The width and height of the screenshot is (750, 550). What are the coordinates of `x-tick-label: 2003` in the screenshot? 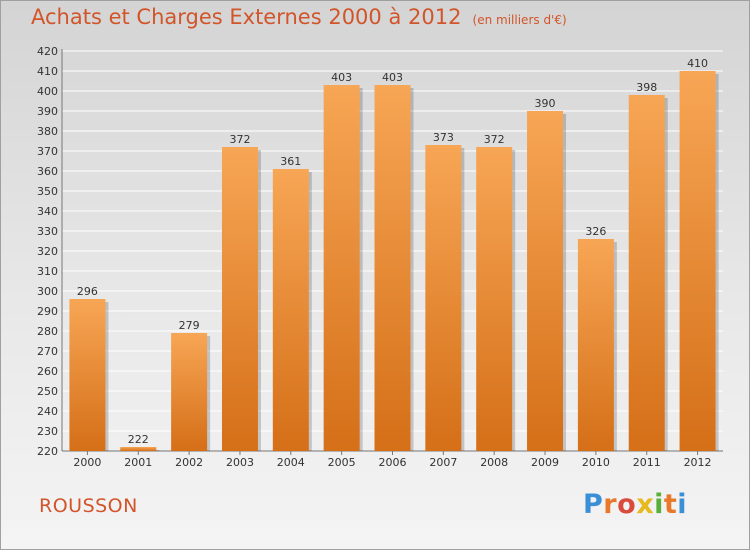 It's located at (240, 462).